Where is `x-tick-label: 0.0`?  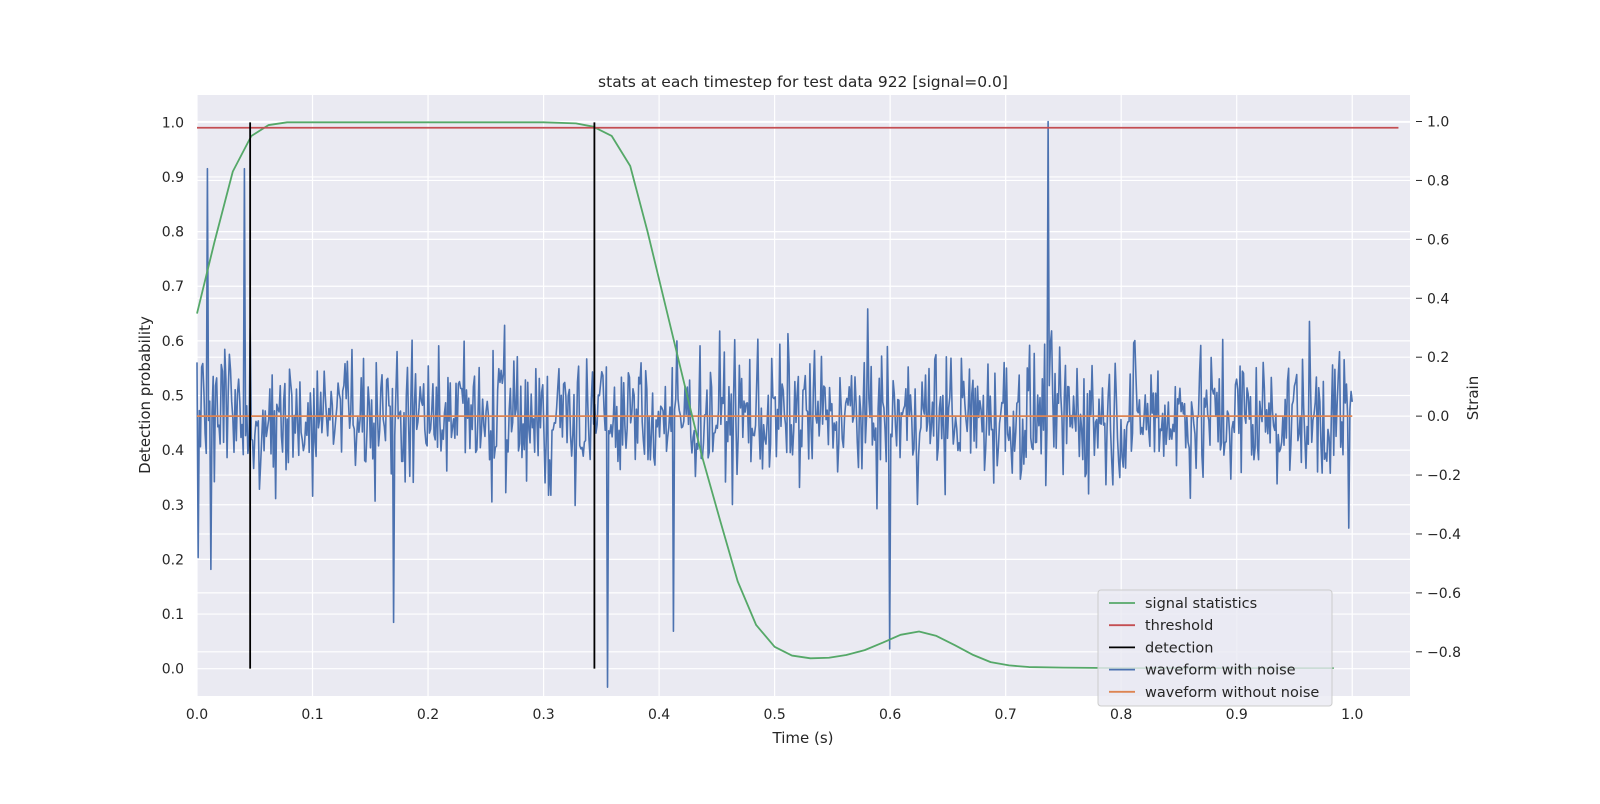 x-tick-label: 0.0 is located at coordinates (197, 715).